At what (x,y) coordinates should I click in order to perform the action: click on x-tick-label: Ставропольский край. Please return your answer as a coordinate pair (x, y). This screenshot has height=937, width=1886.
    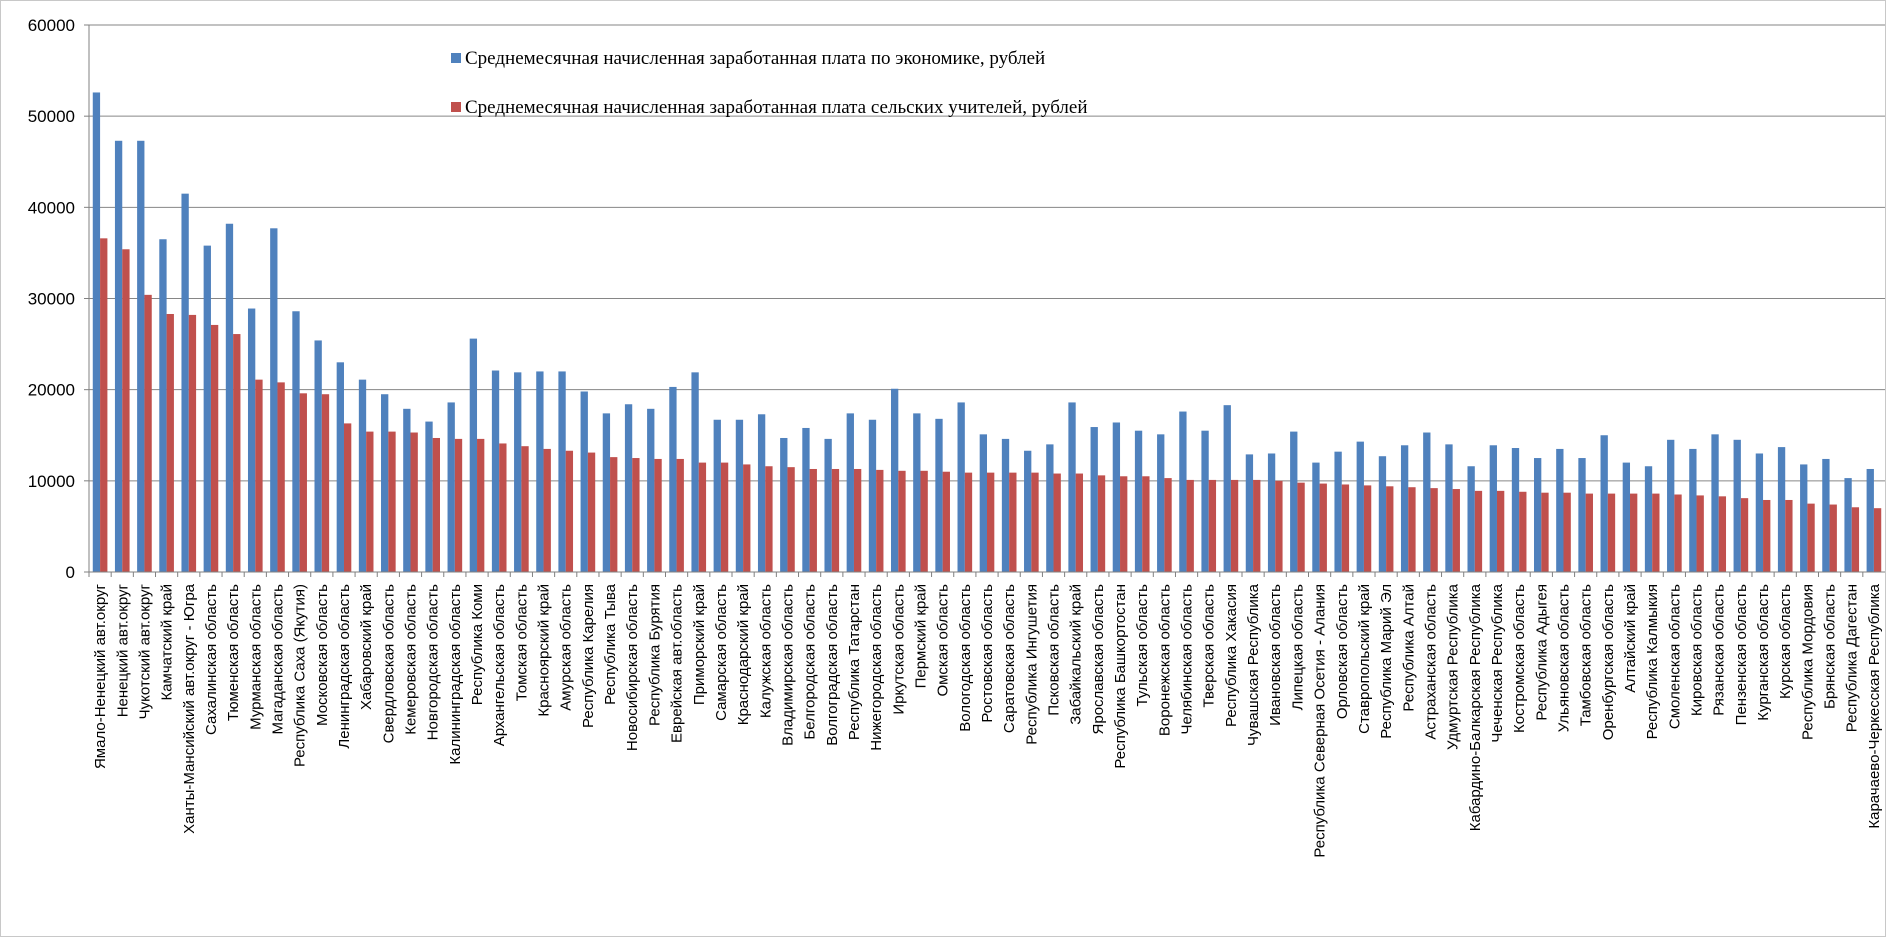
    Looking at the image, I should click on (1364, 659).